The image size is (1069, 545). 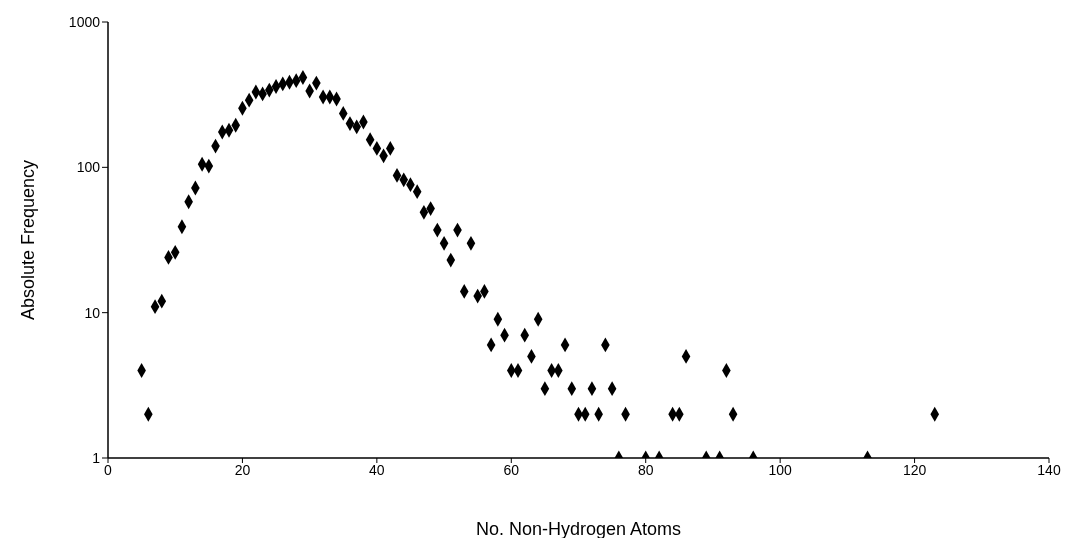 What do you see at coordinates (28, 240) in the screenshot?
I see `y-axis-title: Absolute Frequency` at bounding box center [28, 240].